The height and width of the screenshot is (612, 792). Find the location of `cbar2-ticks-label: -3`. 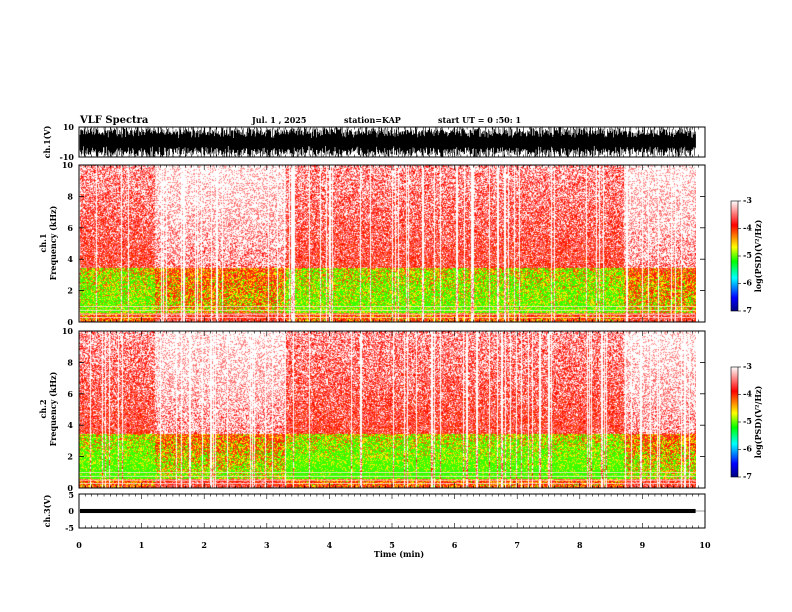

cbar2-ticks-label: -3 is located at coordinates (747, 366).